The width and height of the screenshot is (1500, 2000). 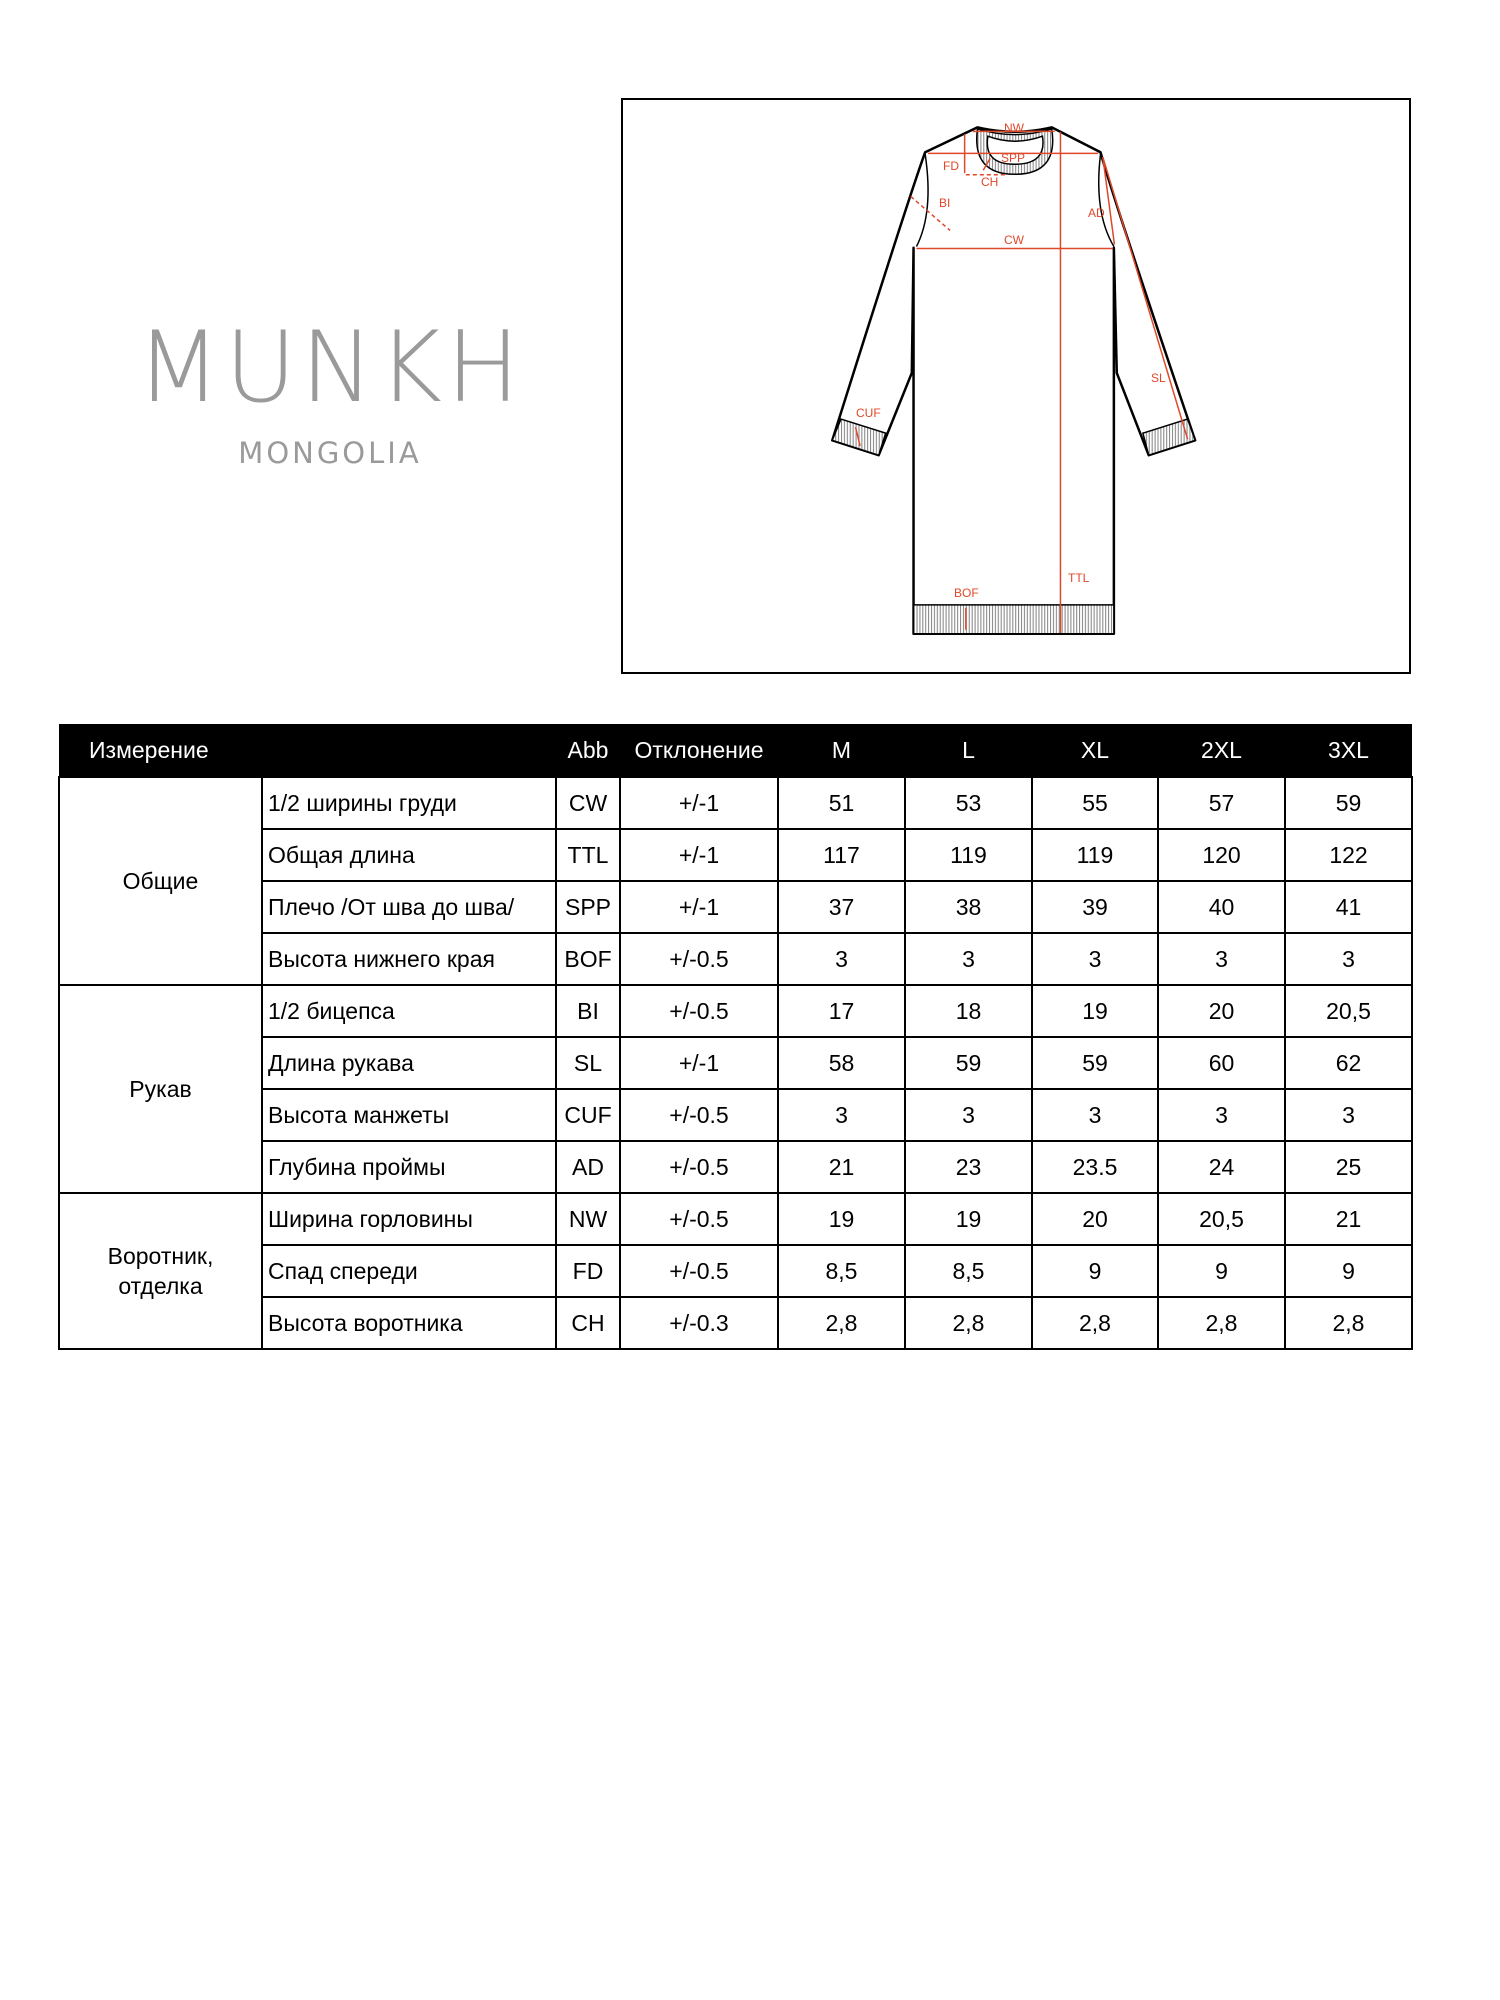 I want to click on label-ttl: TTL, so click(x=1079, y=578).